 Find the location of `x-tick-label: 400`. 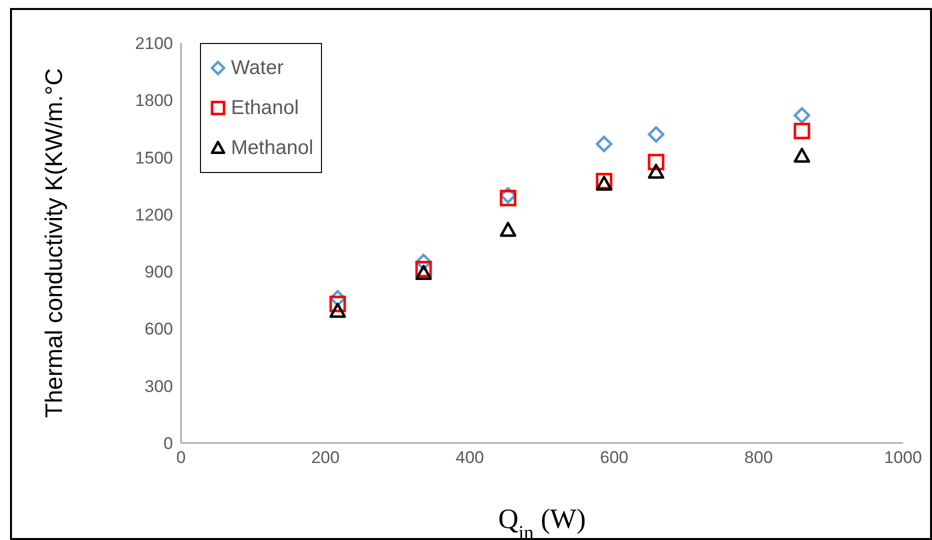

x-tick-label: 400 is located at coordinates (470, 458).